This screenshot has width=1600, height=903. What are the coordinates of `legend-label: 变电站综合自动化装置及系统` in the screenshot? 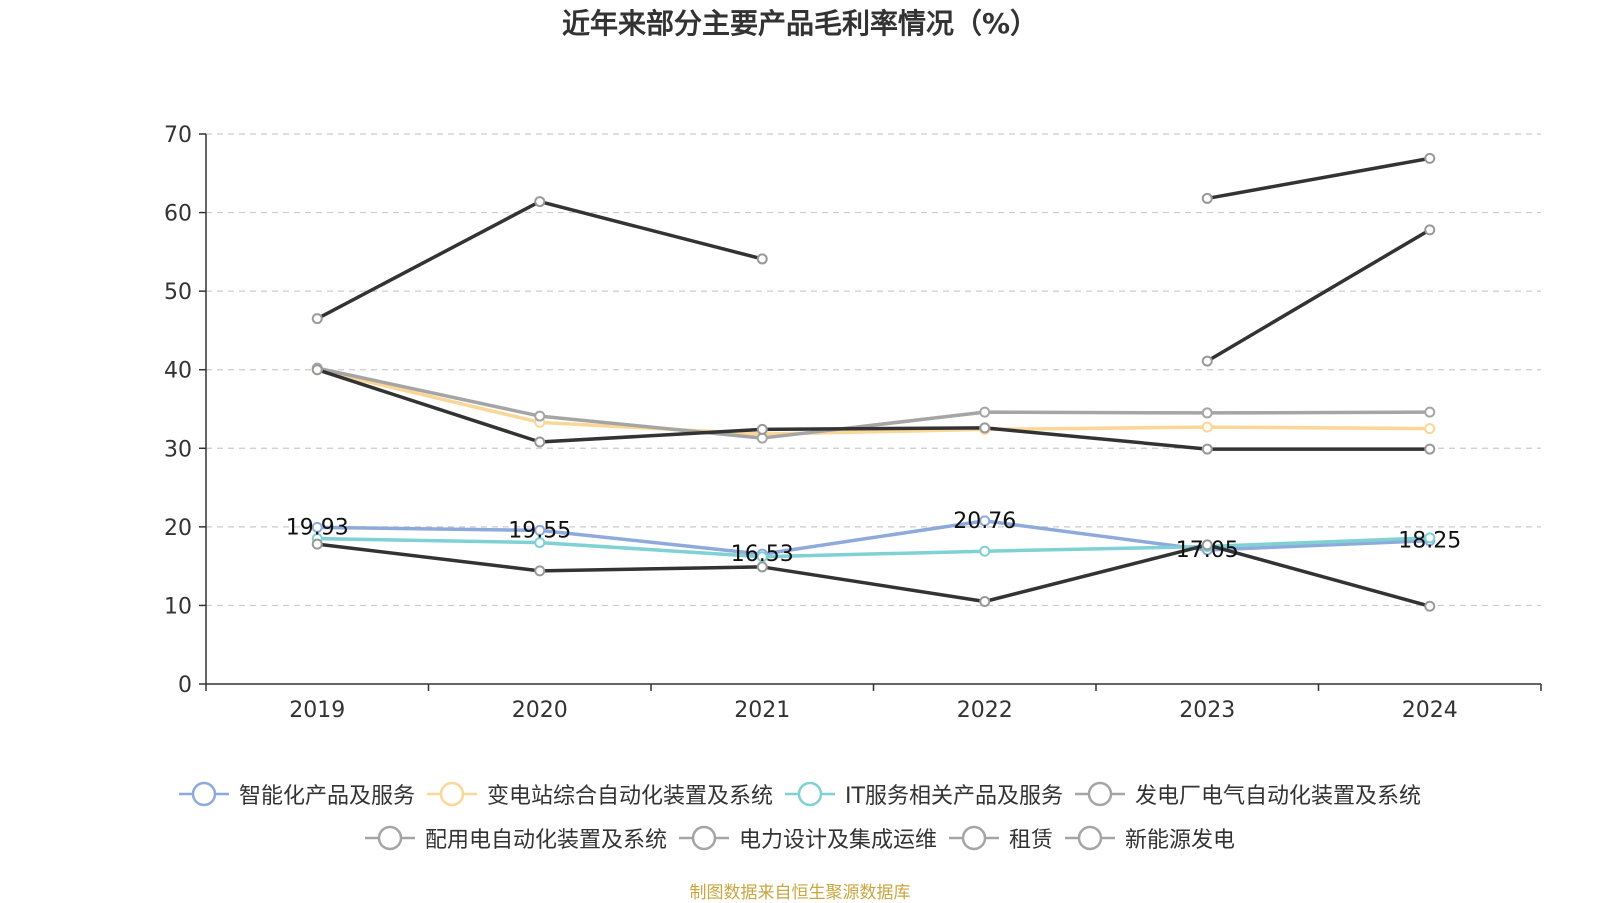 It's located at (630, 796).